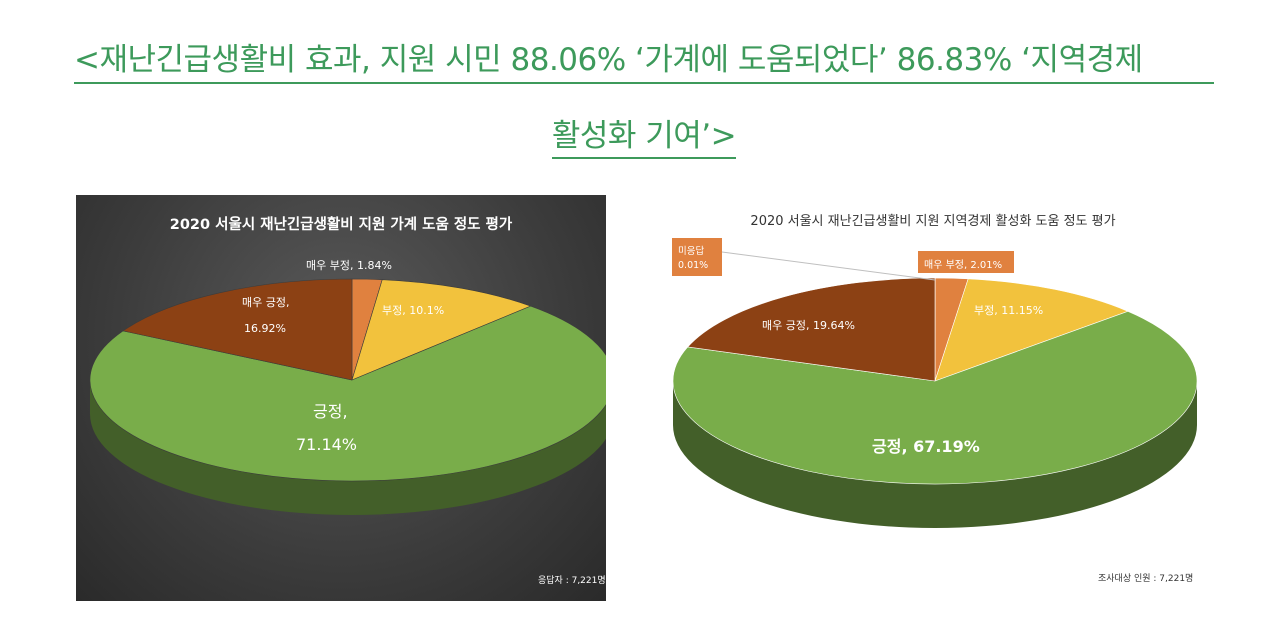 The image size is (1288, 628). I want to click on survey-note: 조사대상 인원 : 7,221명, so click(1146, 579).